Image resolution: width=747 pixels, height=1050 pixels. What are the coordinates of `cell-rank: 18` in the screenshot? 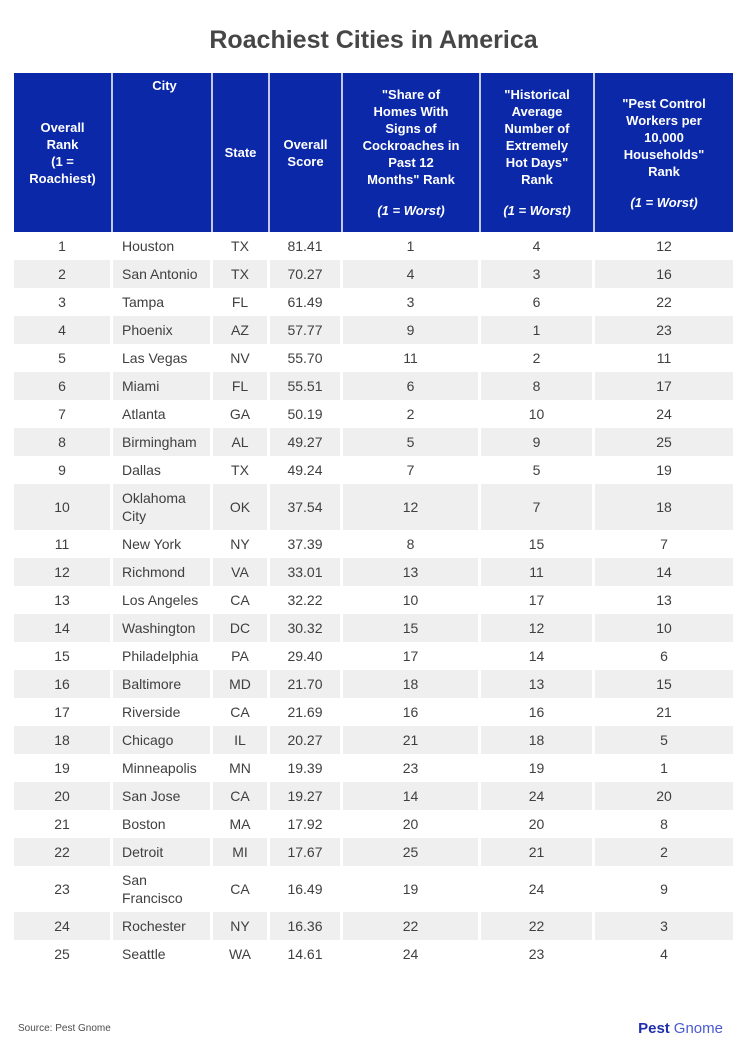 It's located at (63, 740).